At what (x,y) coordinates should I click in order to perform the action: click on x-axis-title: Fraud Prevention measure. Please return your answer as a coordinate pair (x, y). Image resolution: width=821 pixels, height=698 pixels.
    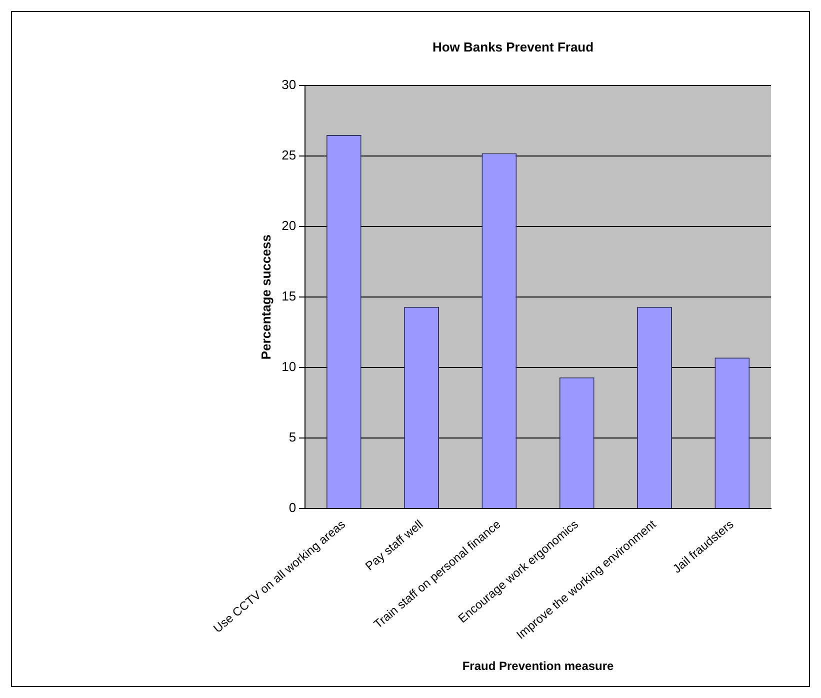
    Looking at the image, I should click on (538, 666).